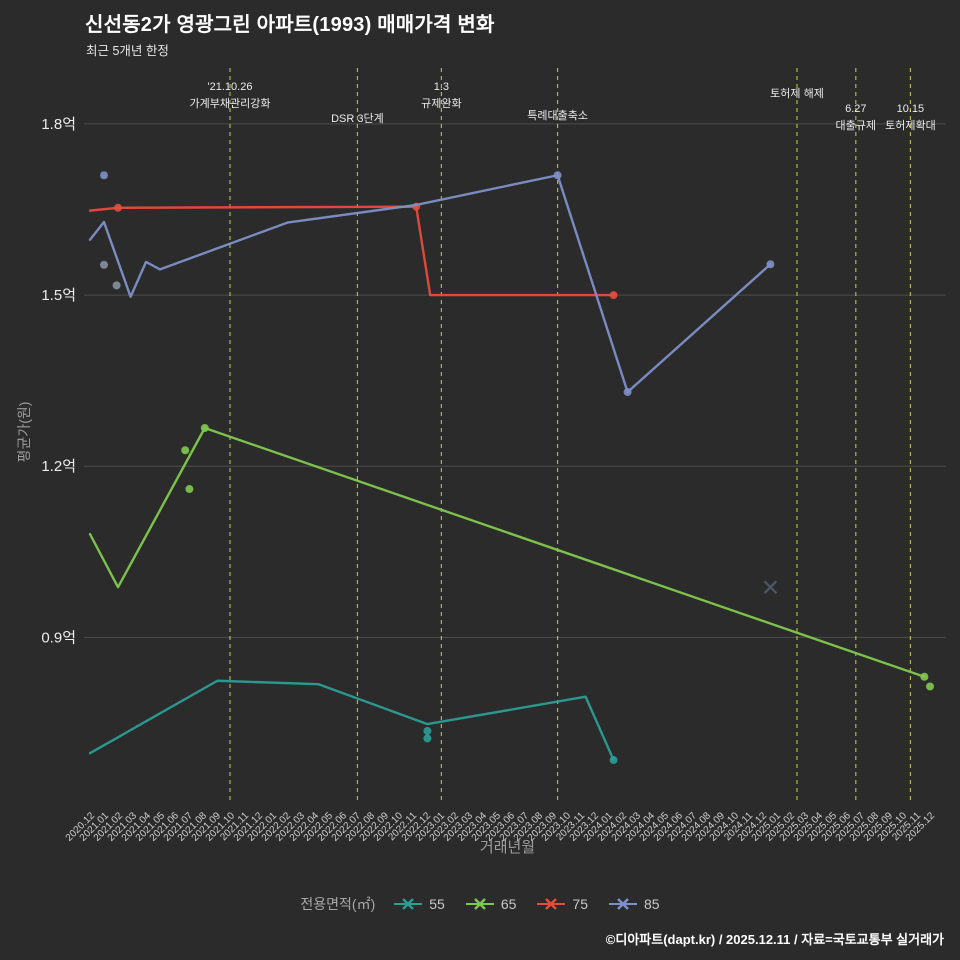 This screenshot has width=960, height=960. What do you see at coordinates (437, 904) in the screenshot?
I see `legend-label-55: 55` at bounding box center [437, 904].